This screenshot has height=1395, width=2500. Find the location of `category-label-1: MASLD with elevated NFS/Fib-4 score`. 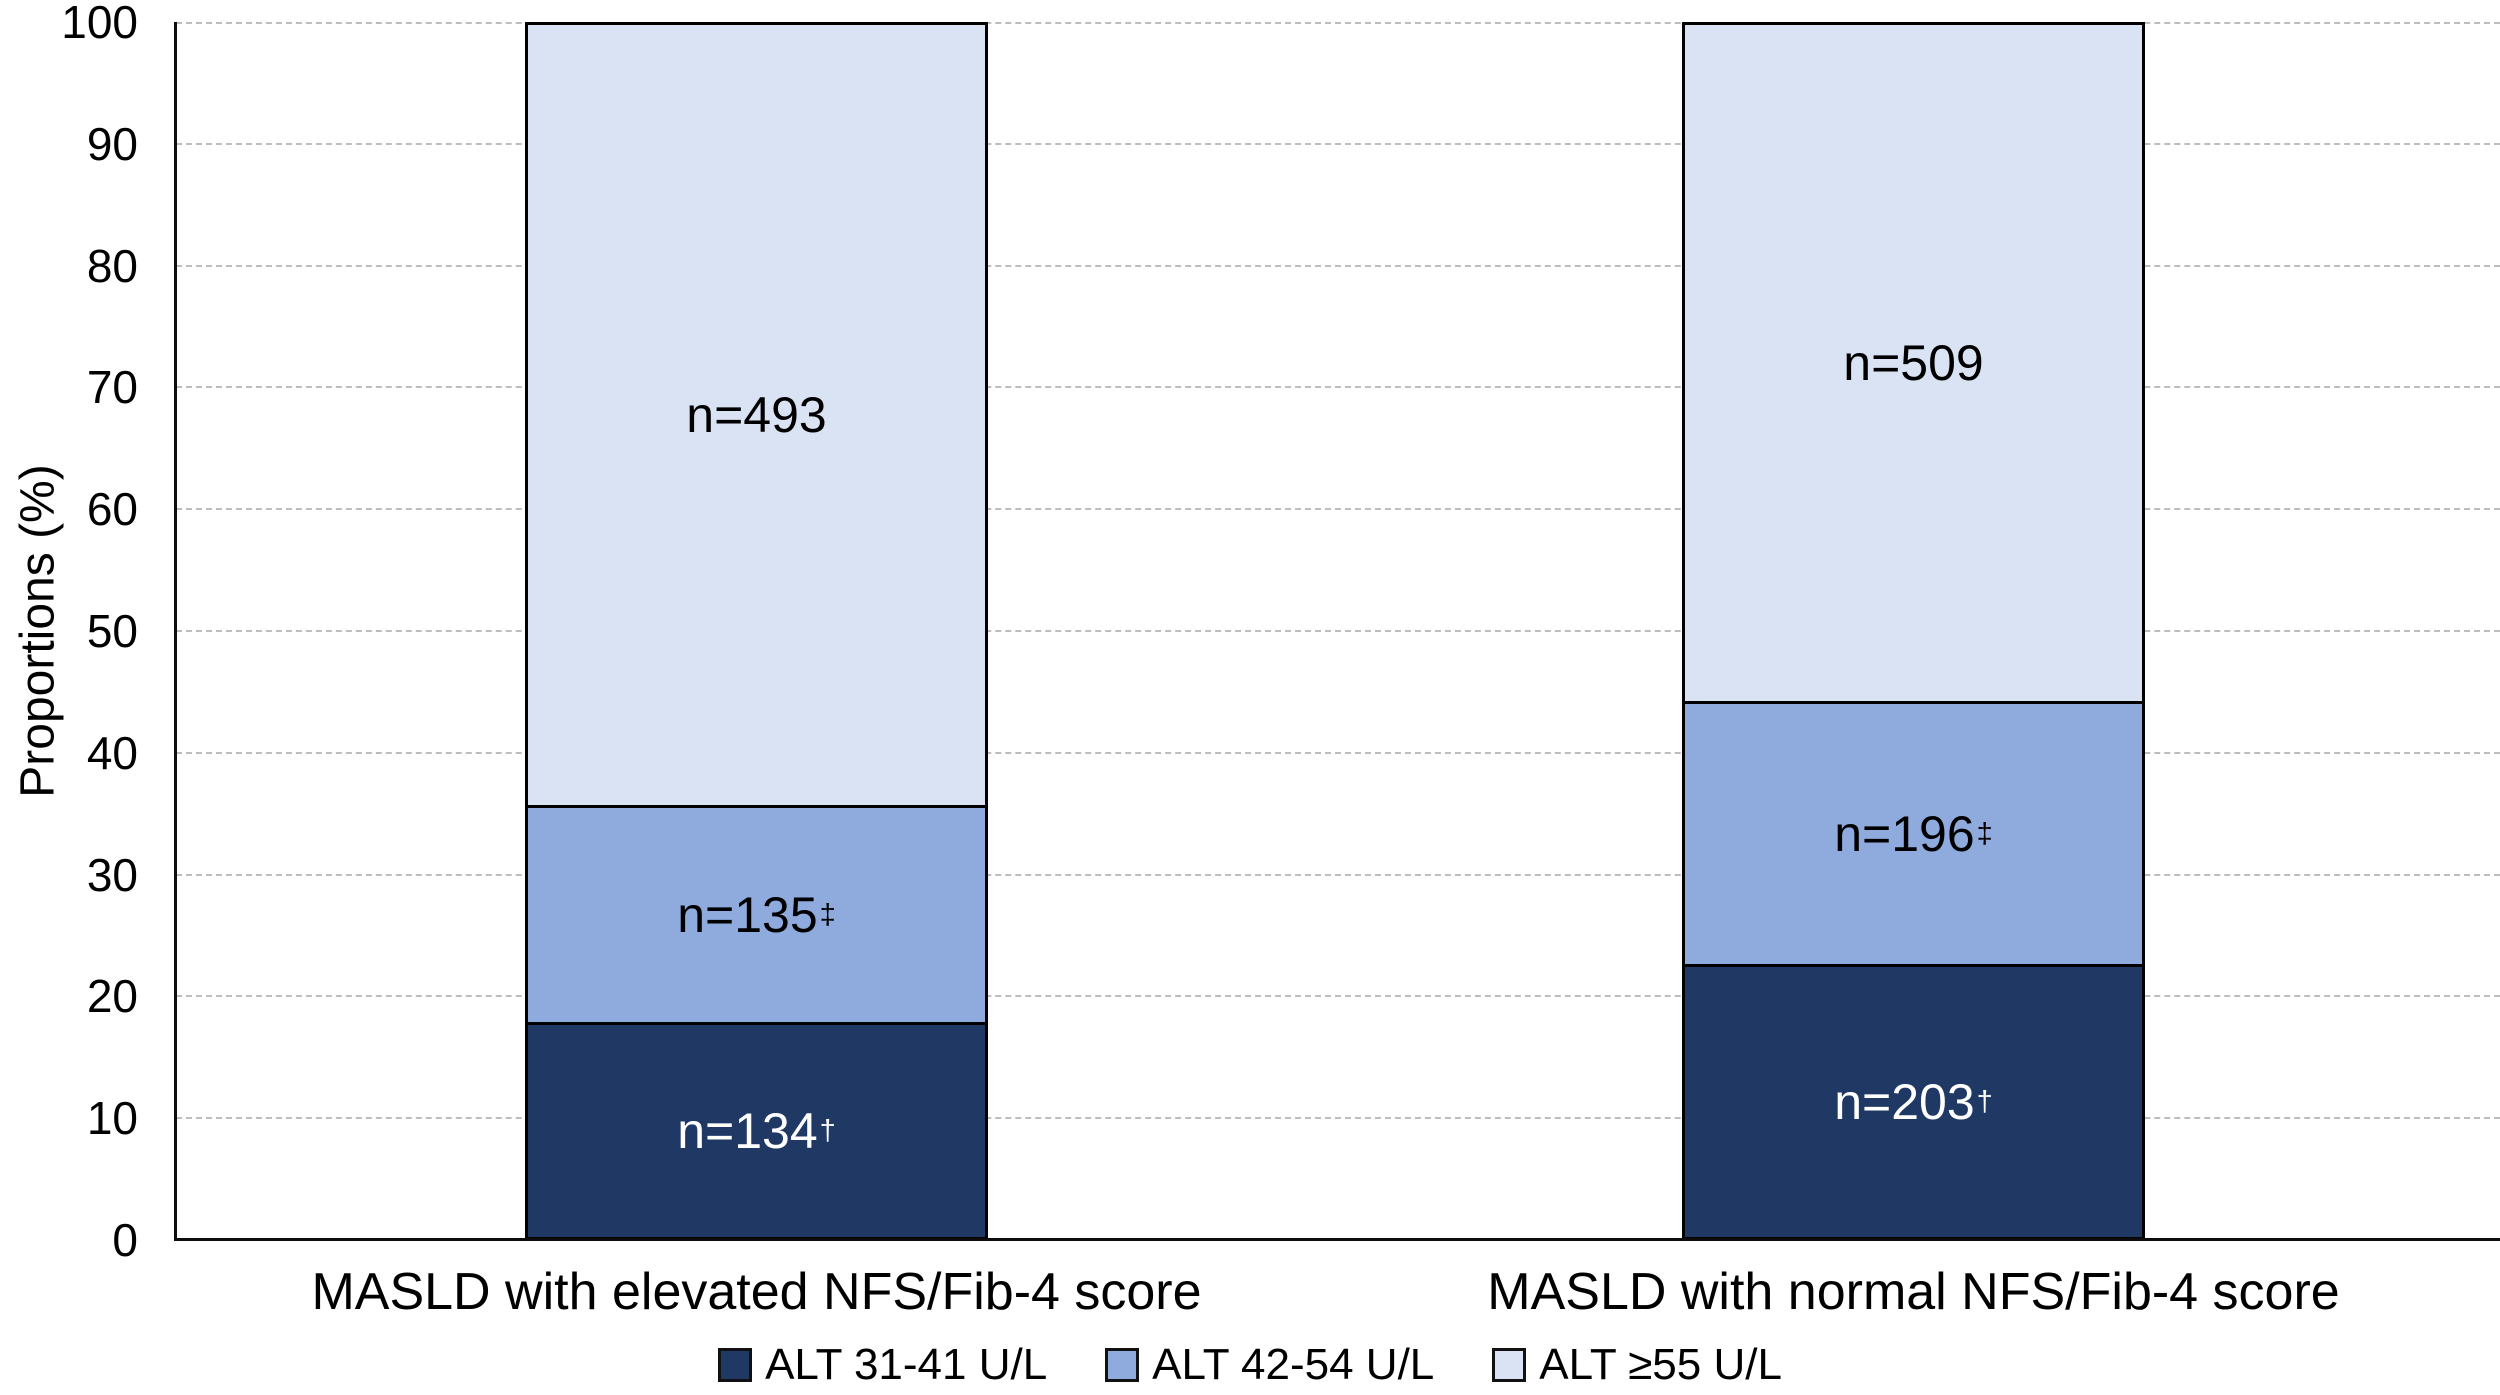

category-label-1: MASLD with elevated NFS/Fib-4 score is located at coordinates (756, 1292).